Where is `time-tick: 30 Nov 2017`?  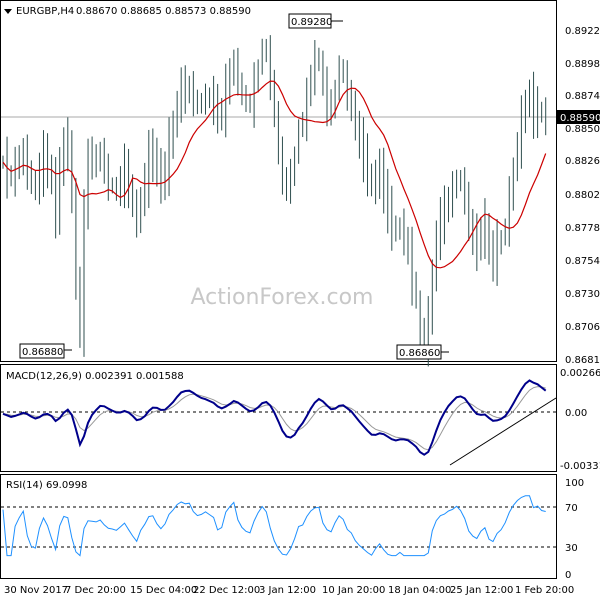
time-tick: 30 Nov 2017 is located at coordinates (36, 590).